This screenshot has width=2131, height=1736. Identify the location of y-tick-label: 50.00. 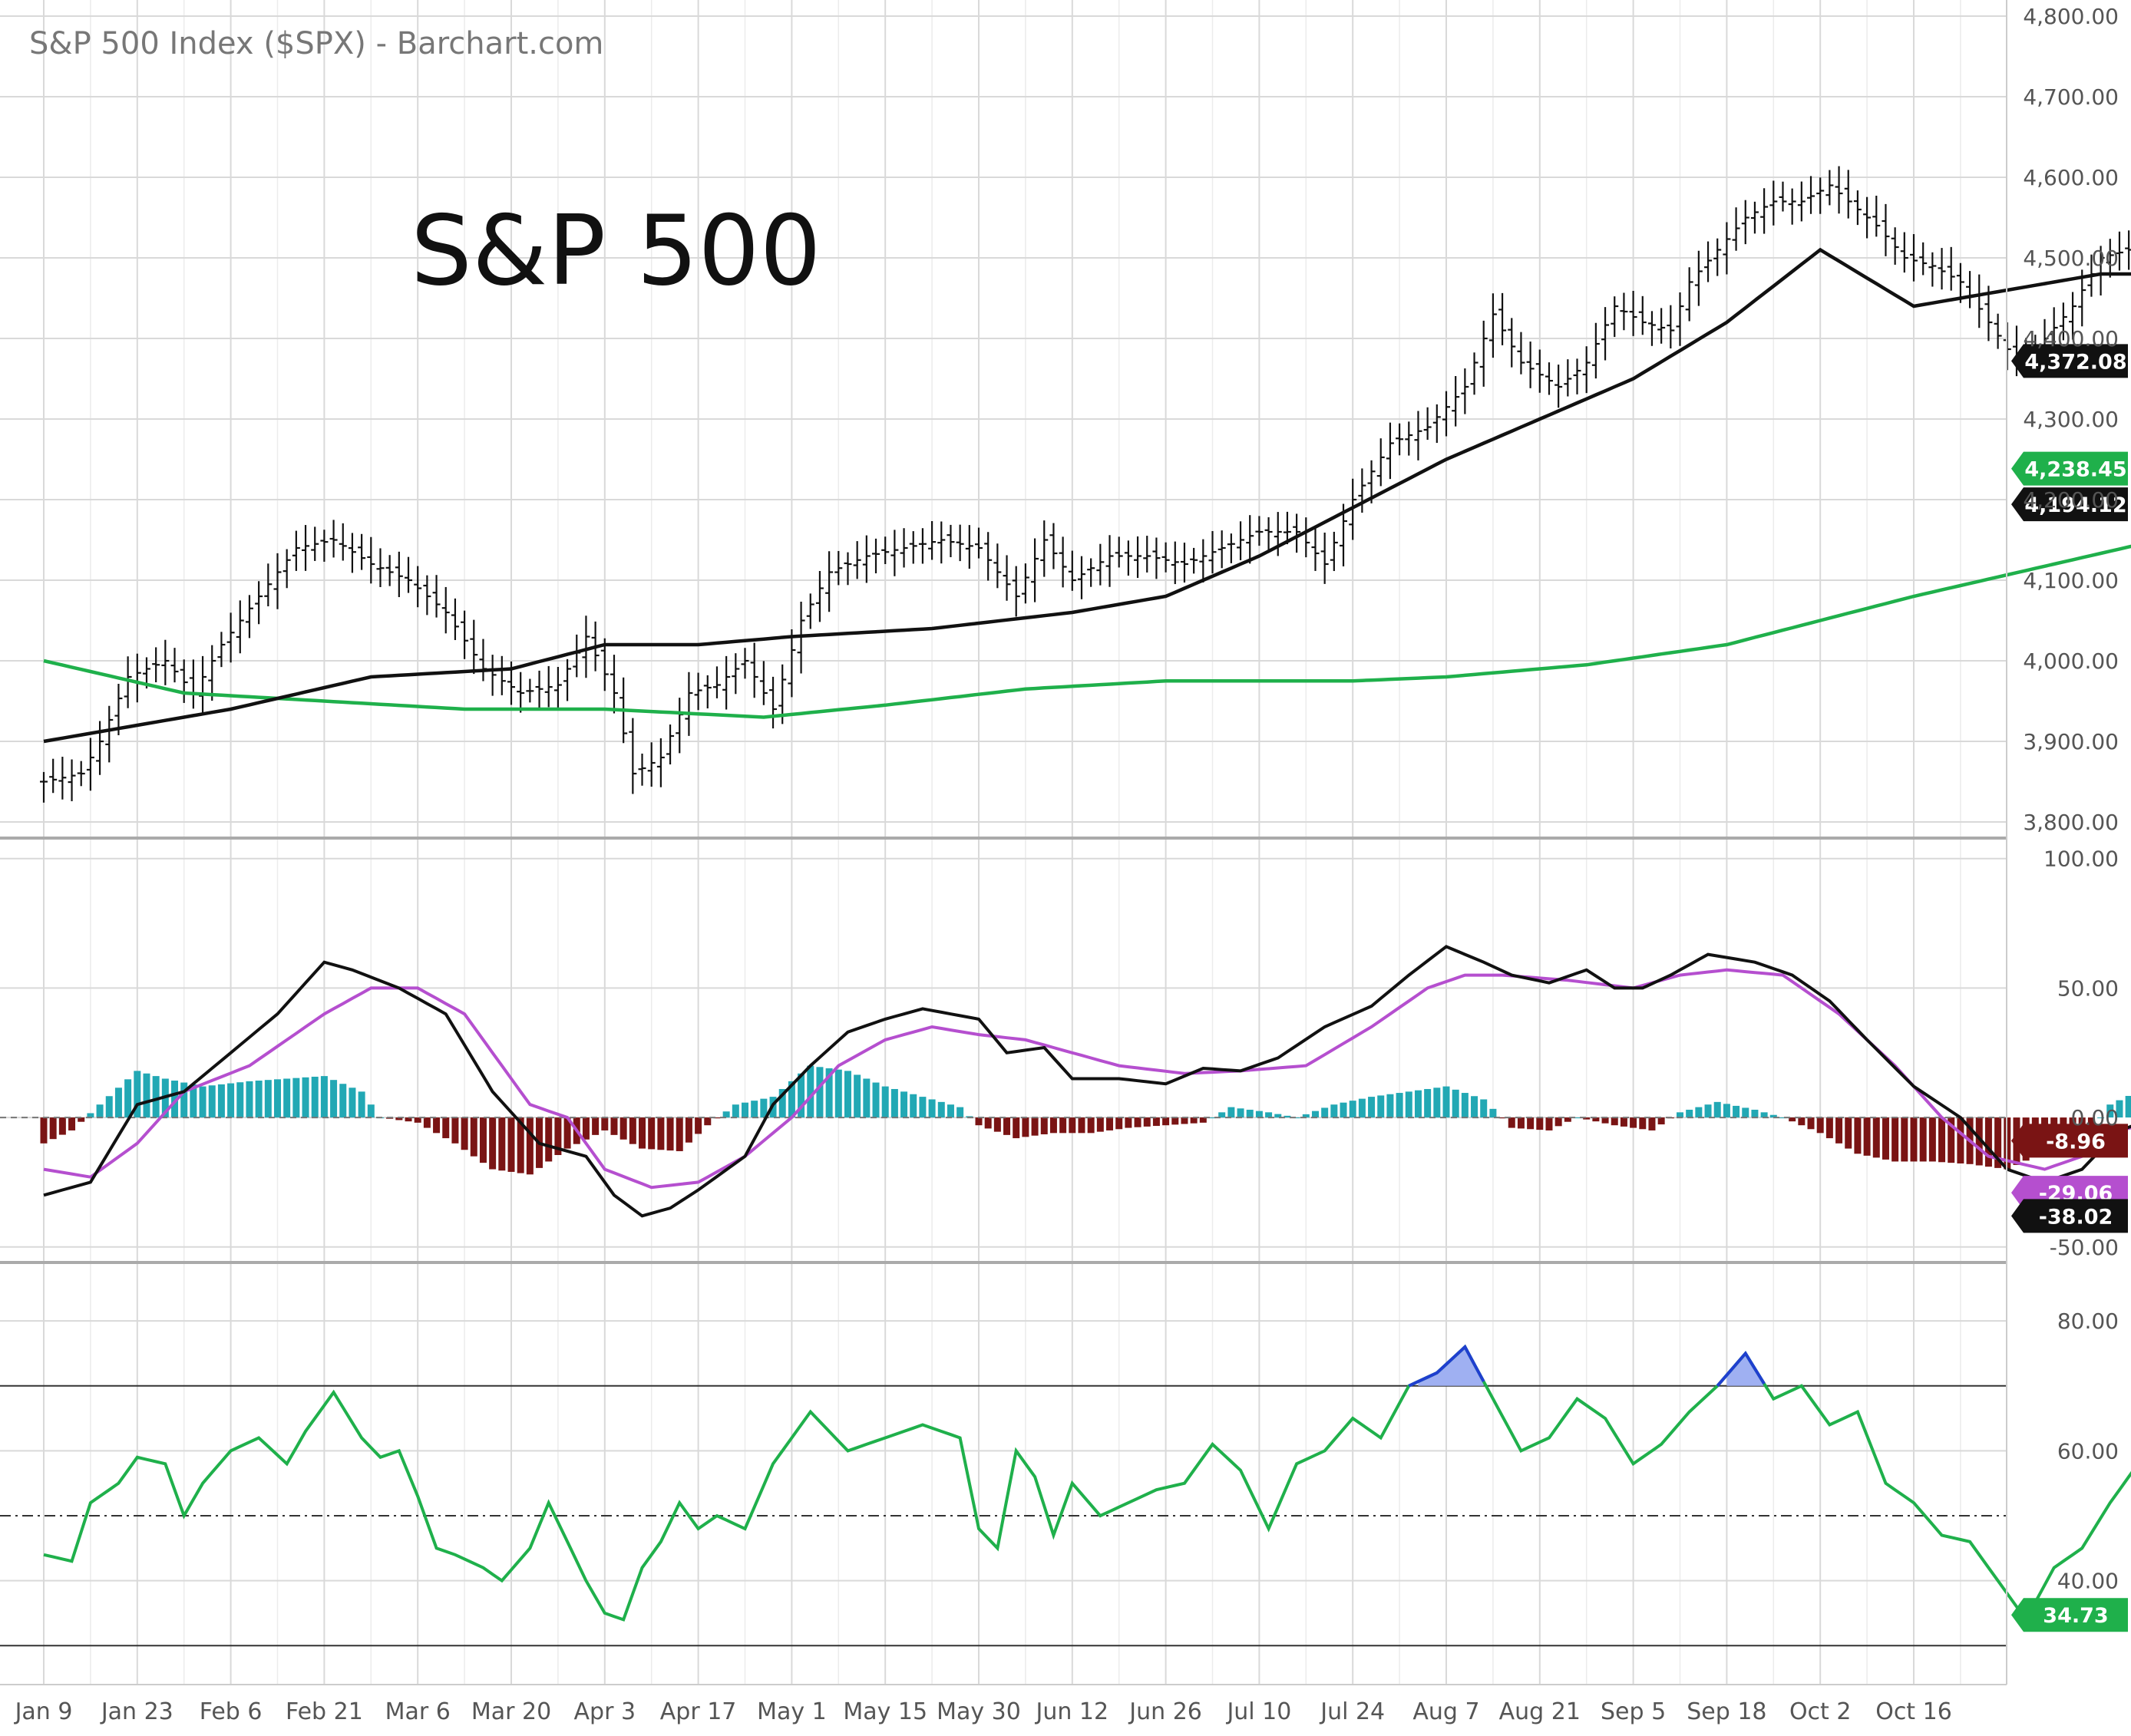
(2088, 988).